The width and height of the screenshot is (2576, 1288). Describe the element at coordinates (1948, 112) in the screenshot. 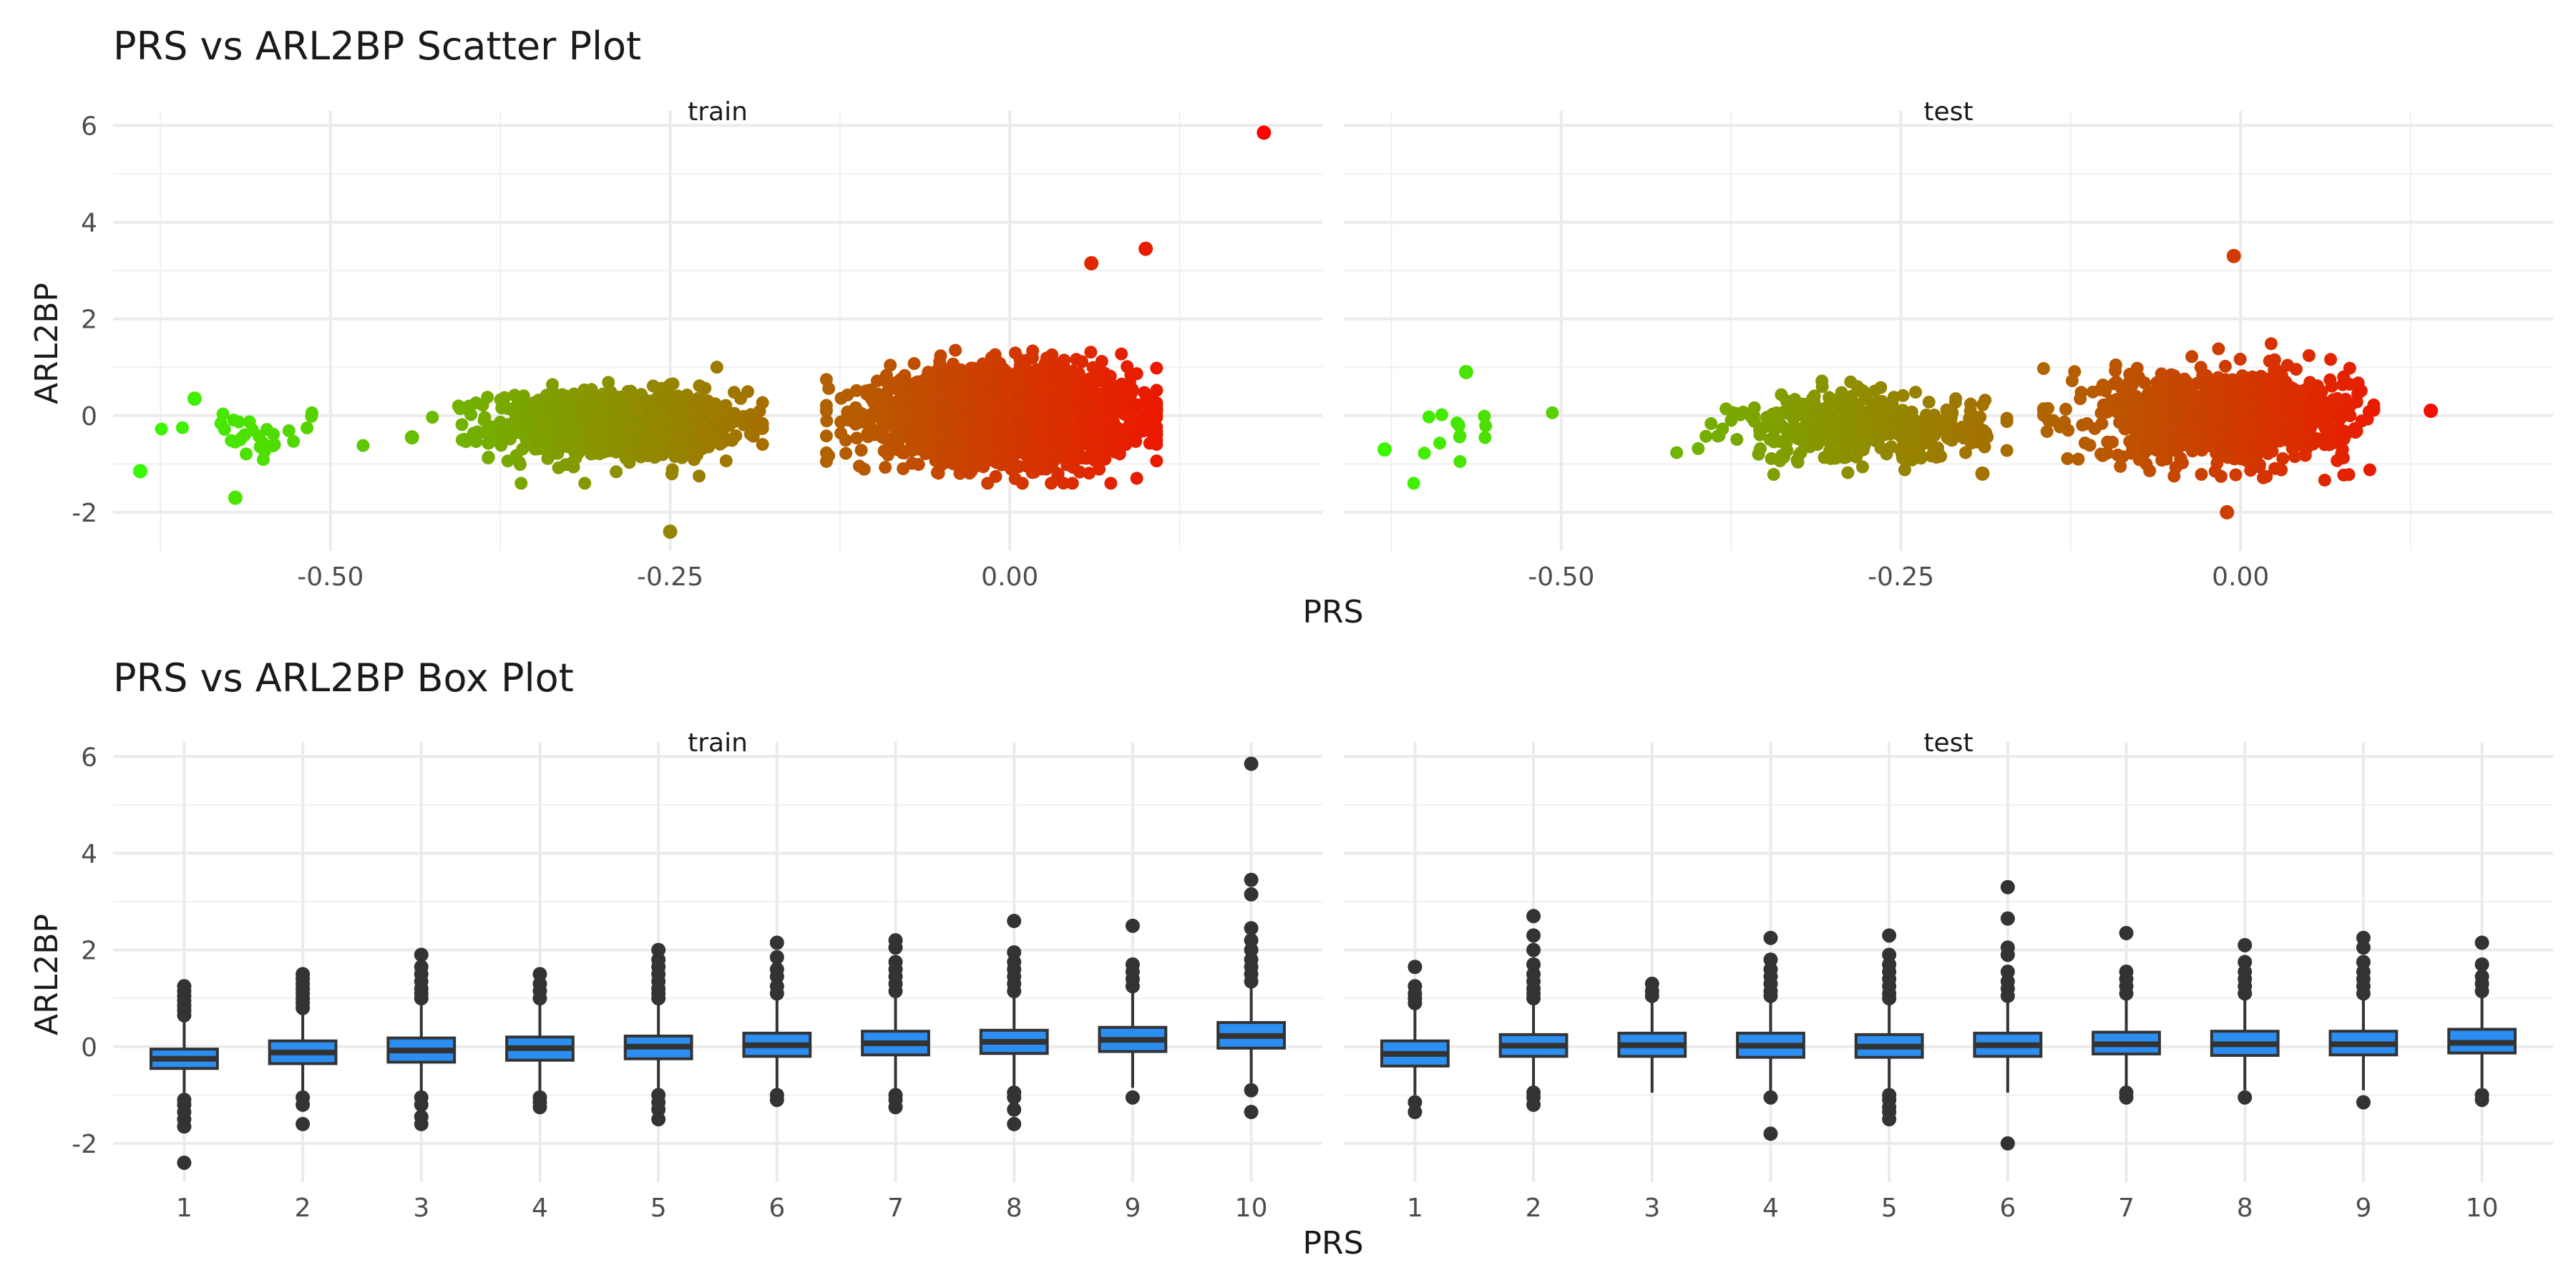

I see `scatter-strip-test: test` at that location.